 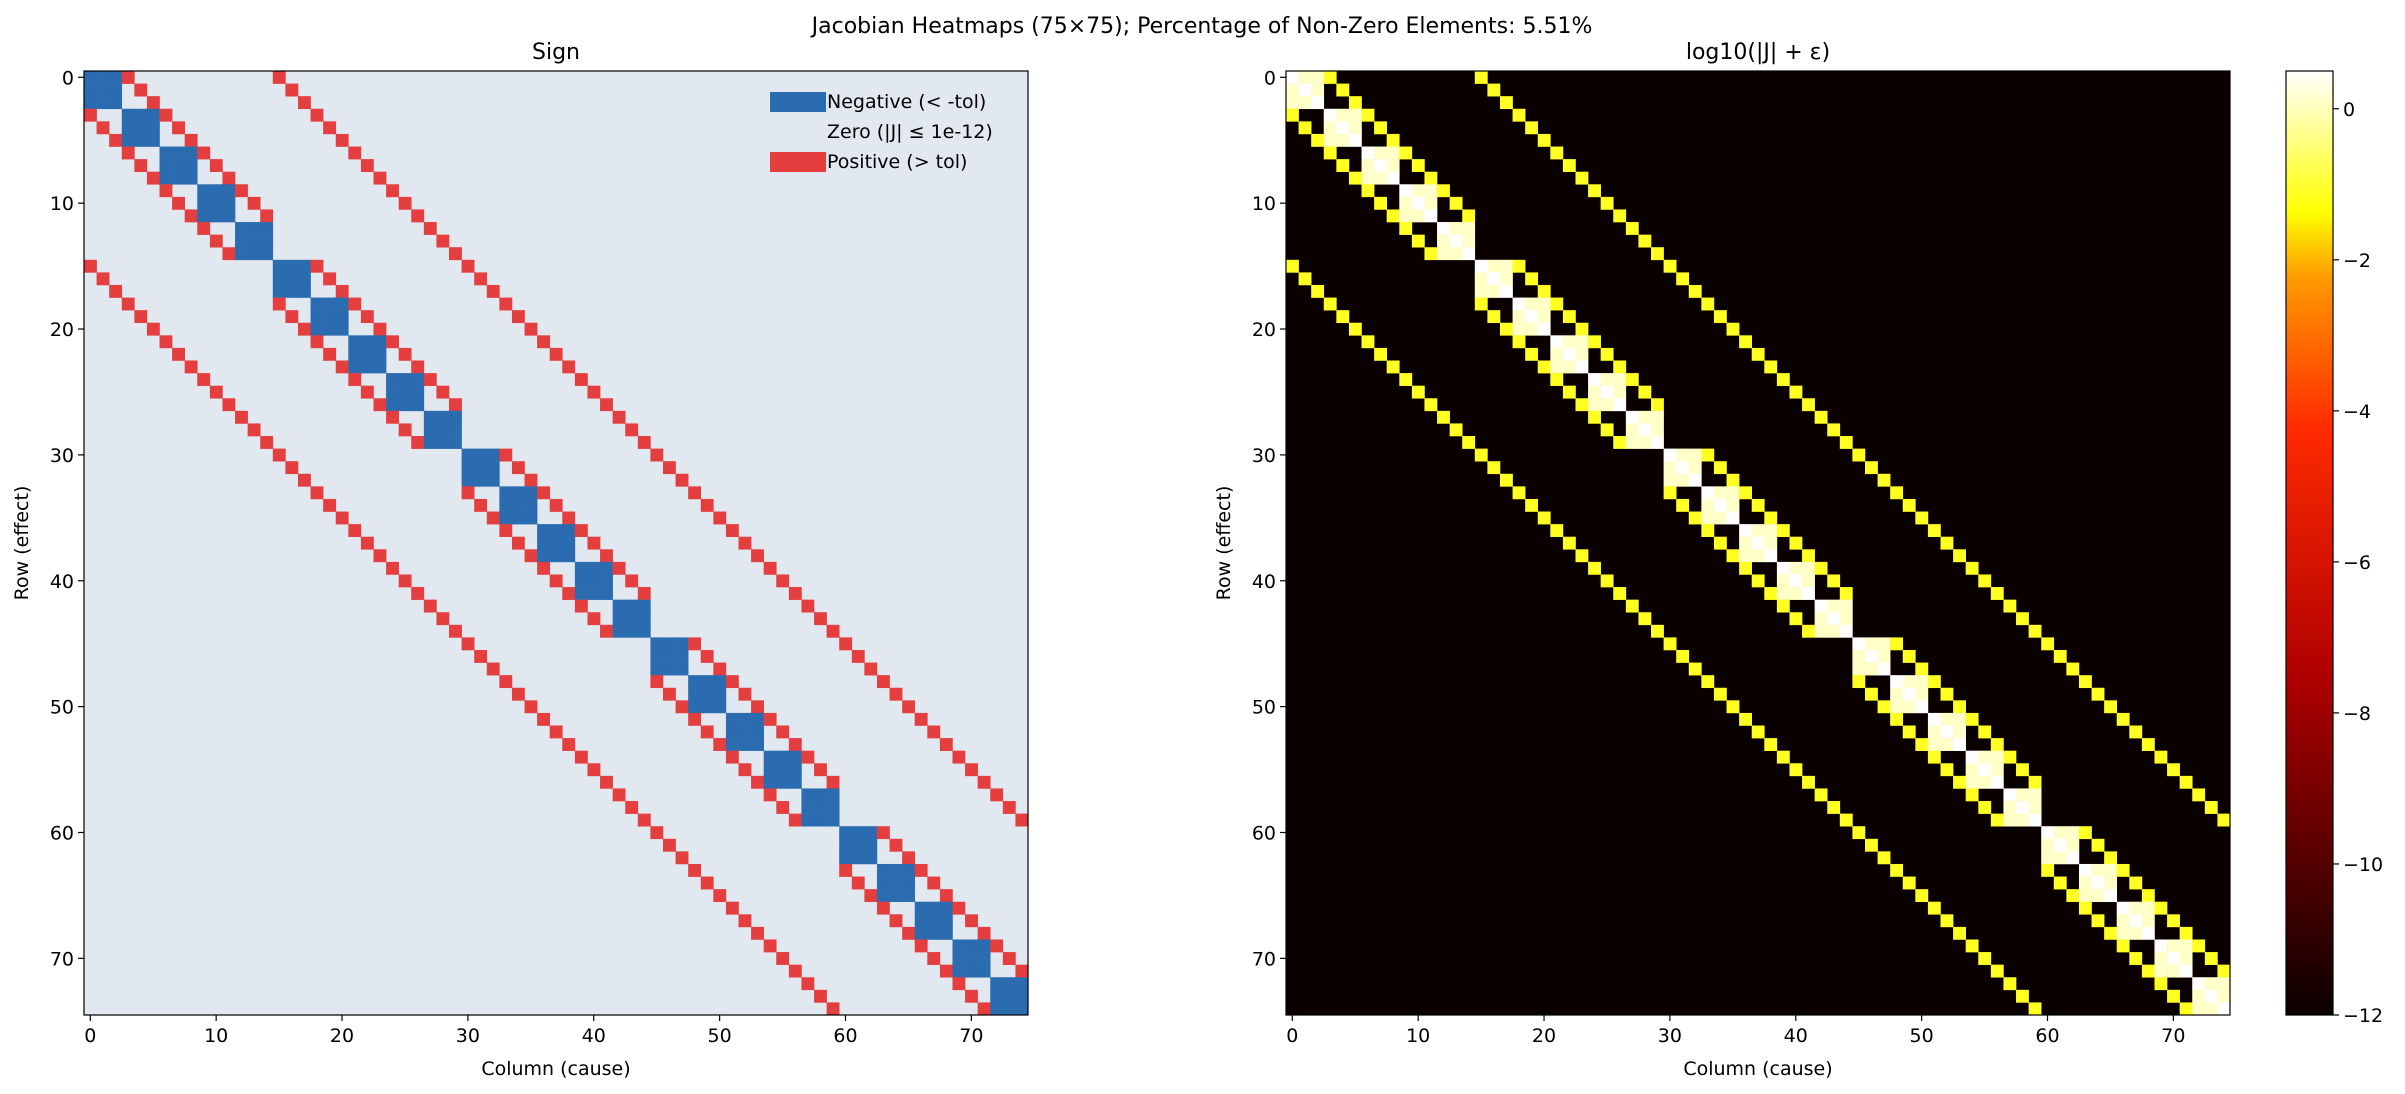 What do you see at coordinates (1544, 1036) in the screenshot?
I see `x-tick-label: 20` at bounding box center [1544, 1036].